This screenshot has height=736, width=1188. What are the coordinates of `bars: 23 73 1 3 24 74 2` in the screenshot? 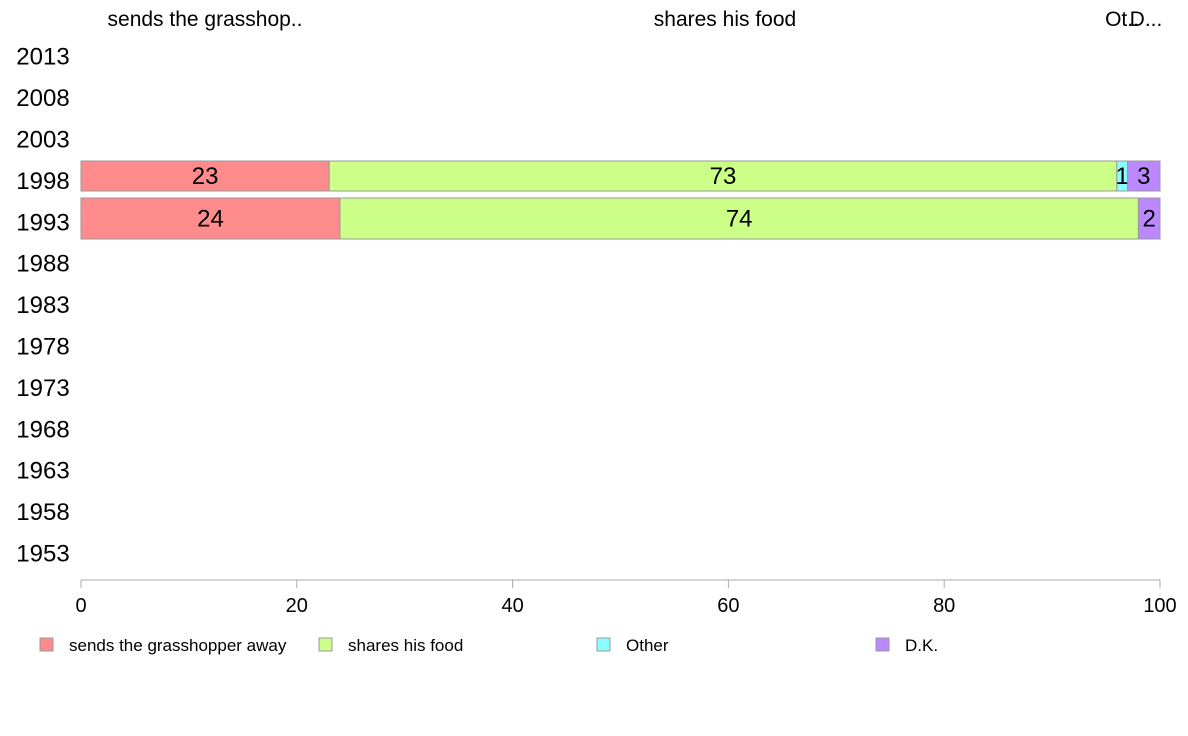 It's located at (620, 200).